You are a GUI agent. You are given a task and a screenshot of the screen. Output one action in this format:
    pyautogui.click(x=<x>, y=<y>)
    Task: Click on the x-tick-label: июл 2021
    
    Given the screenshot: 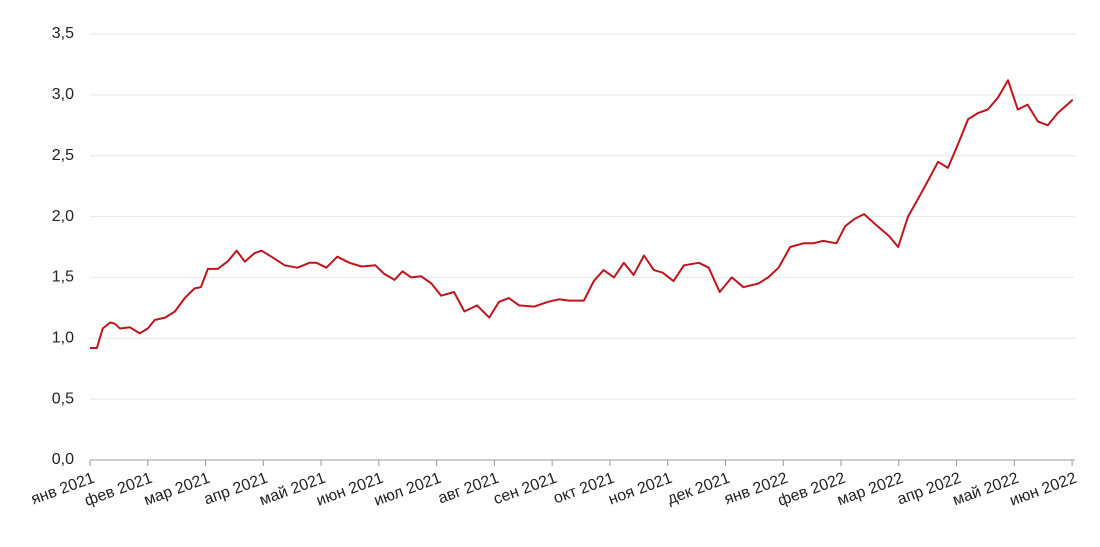 What is the action you would take?
    pyautogui.click(x=408, y=490)
    